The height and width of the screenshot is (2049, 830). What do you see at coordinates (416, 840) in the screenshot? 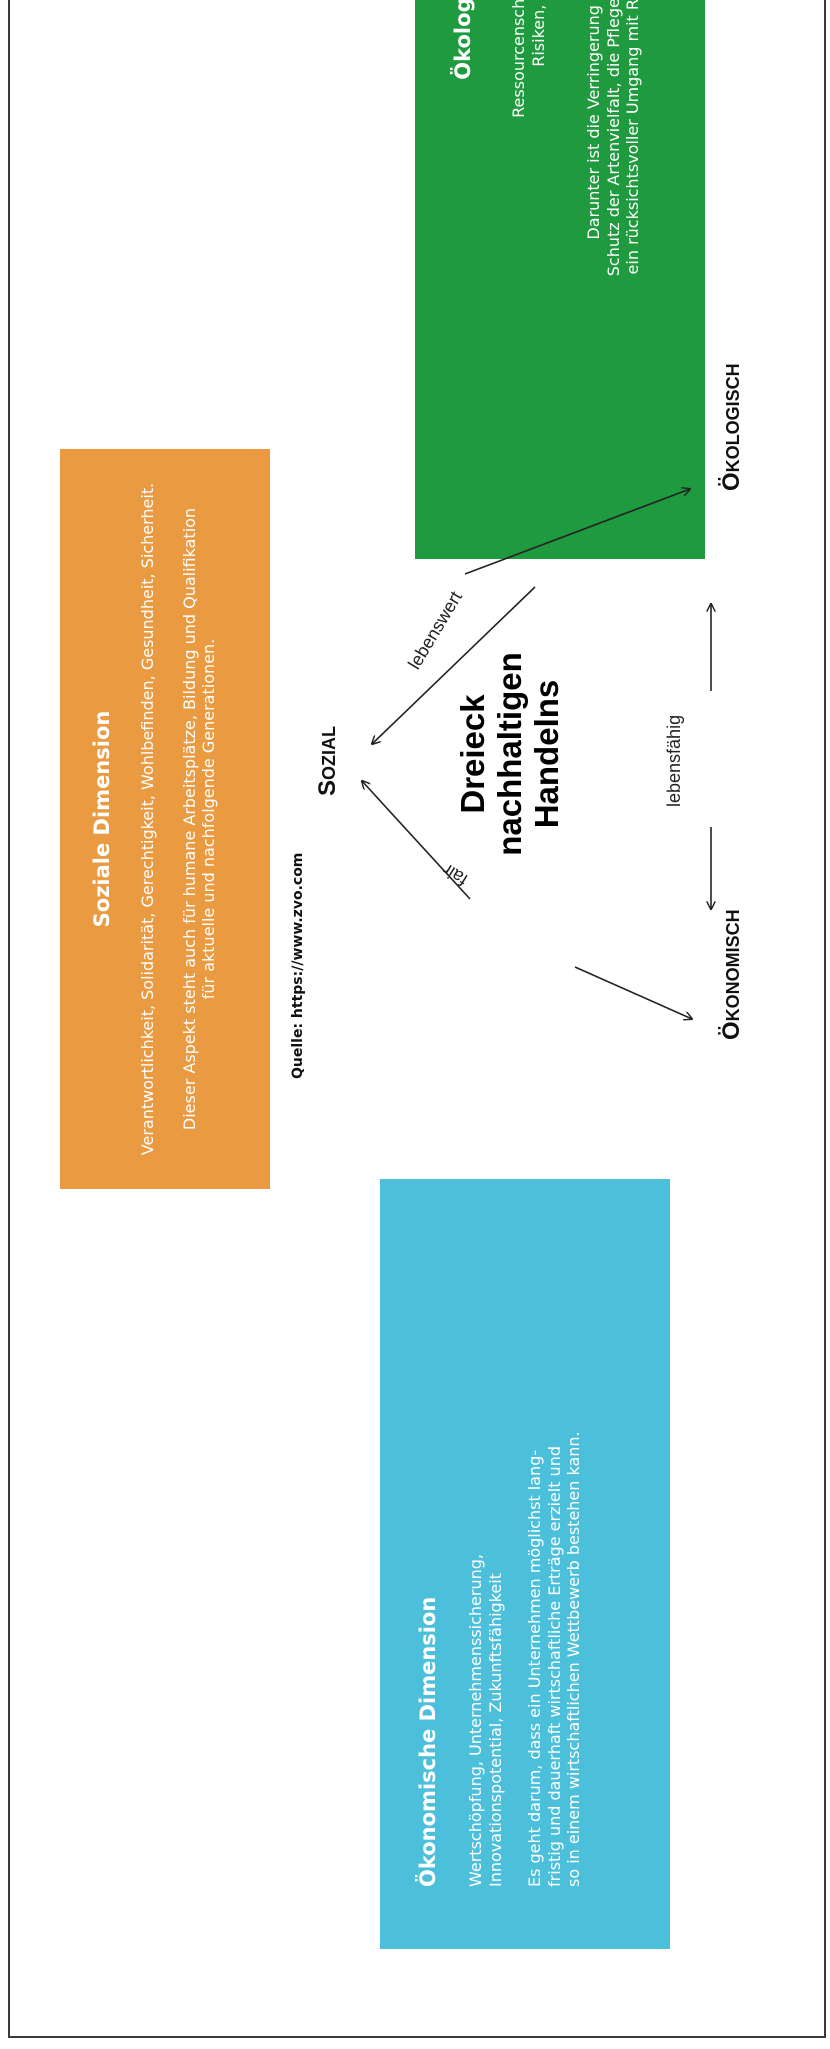
I see `arrow-oekonomisch-to-sozial` at bounding box center [416, 840].